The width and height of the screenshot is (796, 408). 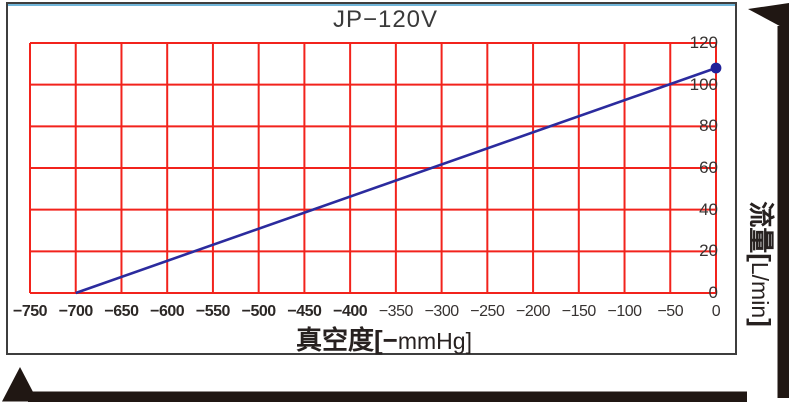 I want to click on frame-top-accent-line, so click(x=371, y=5).